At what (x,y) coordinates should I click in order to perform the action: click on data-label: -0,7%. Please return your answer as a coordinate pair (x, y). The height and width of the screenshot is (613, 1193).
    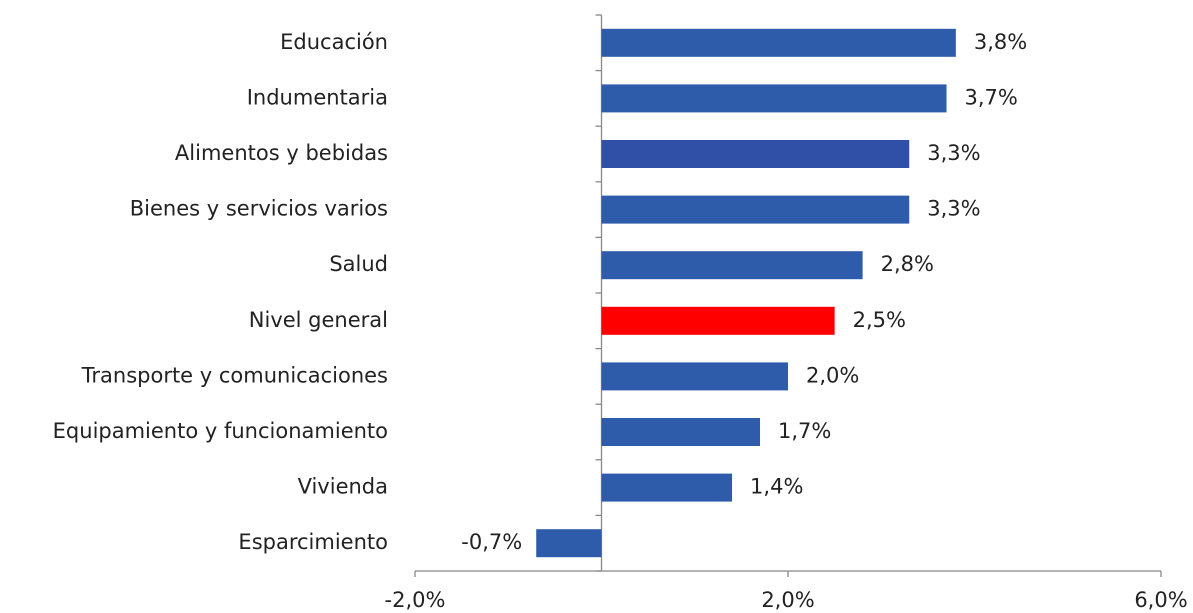
    Looking at the image, I should click on (491, 542).